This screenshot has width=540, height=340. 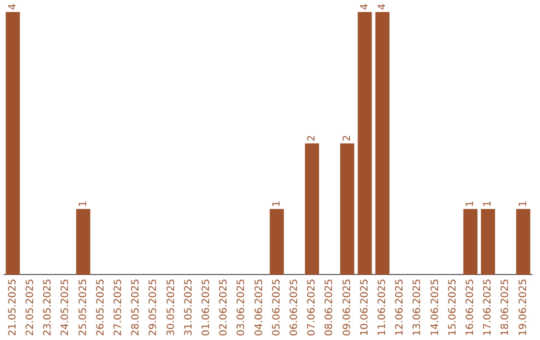 What do you see at coordinates (294, 307) in the screenshot?
I see `x-tick-label: 06.06.2025` at bounding box center [294, 307].